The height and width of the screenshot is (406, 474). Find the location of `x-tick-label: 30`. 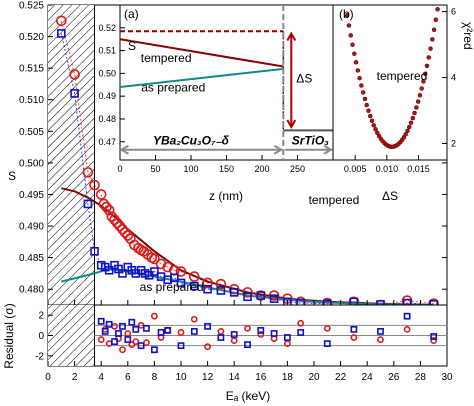

x-tick-label: 30 is located at coordinates (447, 377).